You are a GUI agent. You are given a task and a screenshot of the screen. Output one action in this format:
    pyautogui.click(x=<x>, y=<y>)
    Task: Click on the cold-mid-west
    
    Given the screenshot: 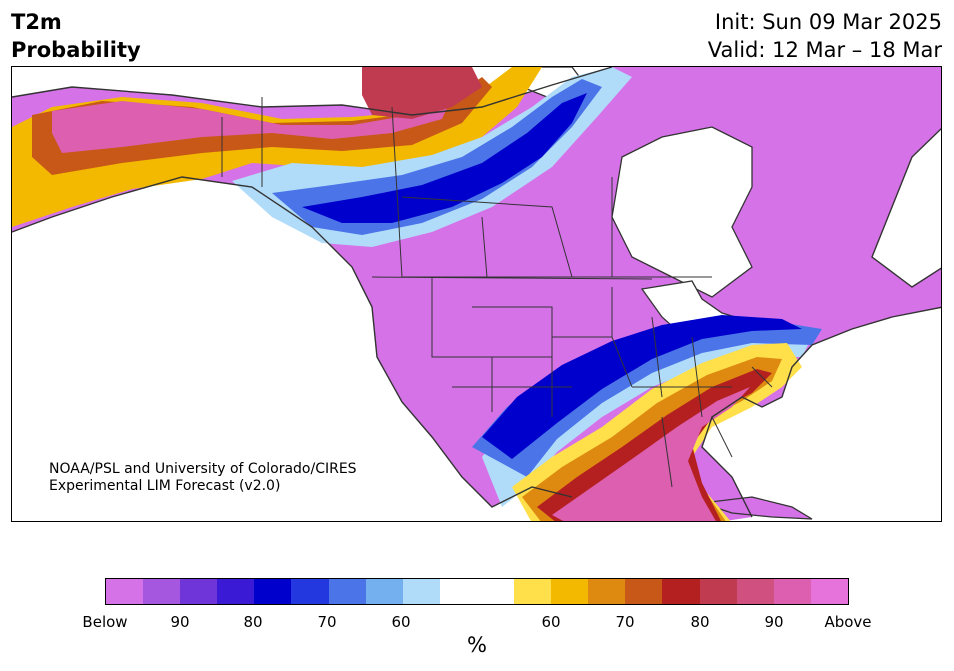 What is the action you would take?
    pyautogui.click(x=437, y=157)
    